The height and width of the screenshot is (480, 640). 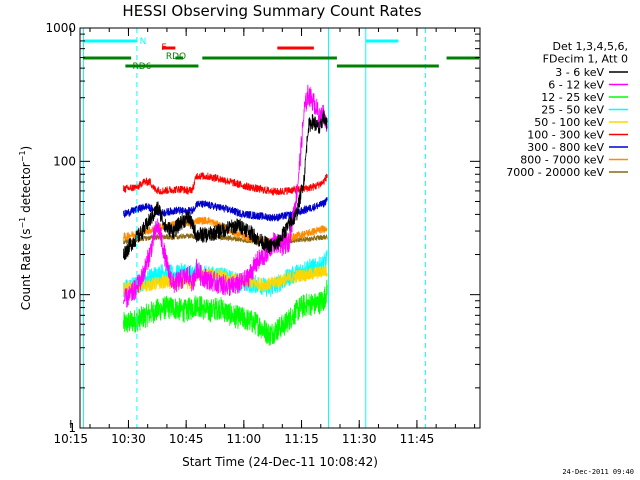 I want to click on series-line-6-12-kev, so click(x=225, y=196).